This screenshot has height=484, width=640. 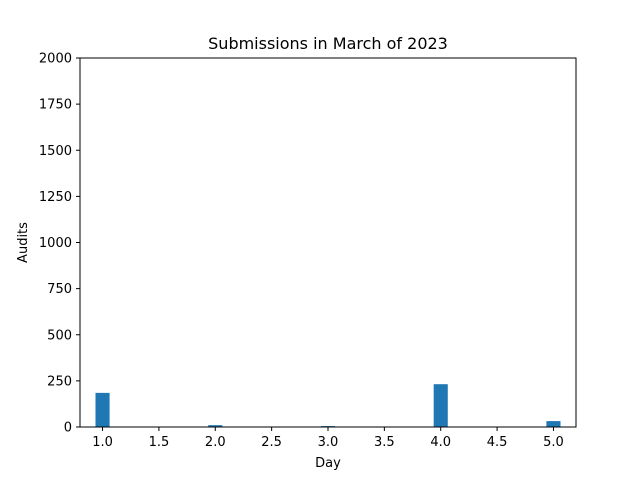 What do you see at coordinates (328, 43) in the screenshot?
I see `chart-title: Submissions in March of 2023` at bounding box center [328, 43].